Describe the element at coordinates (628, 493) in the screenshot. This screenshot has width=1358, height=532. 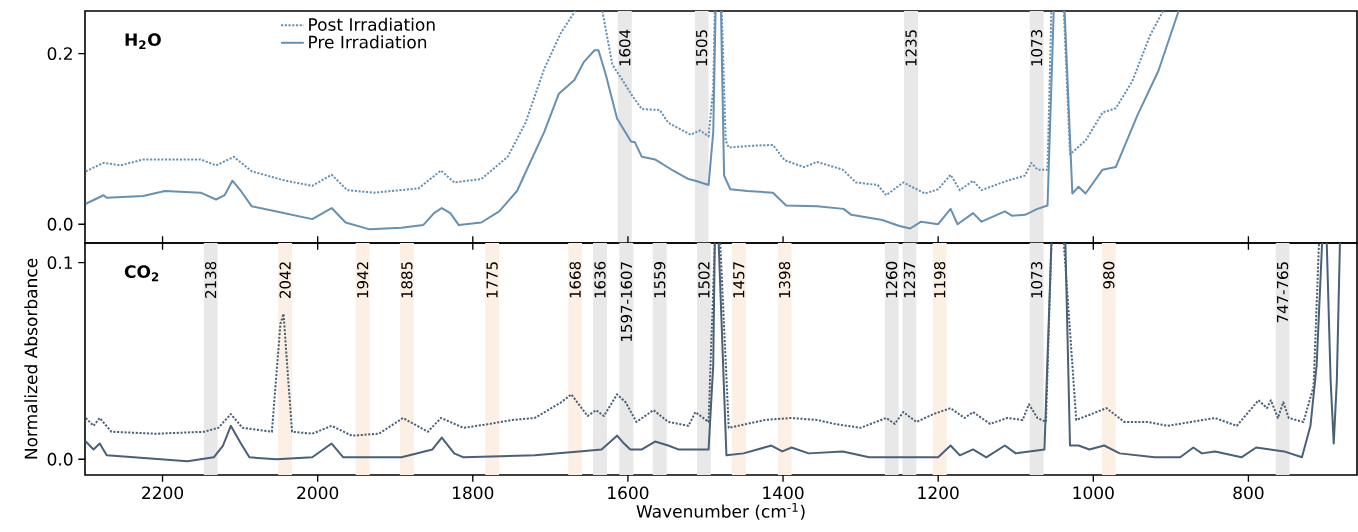
I see `x-tick-label: 1600` at that location.